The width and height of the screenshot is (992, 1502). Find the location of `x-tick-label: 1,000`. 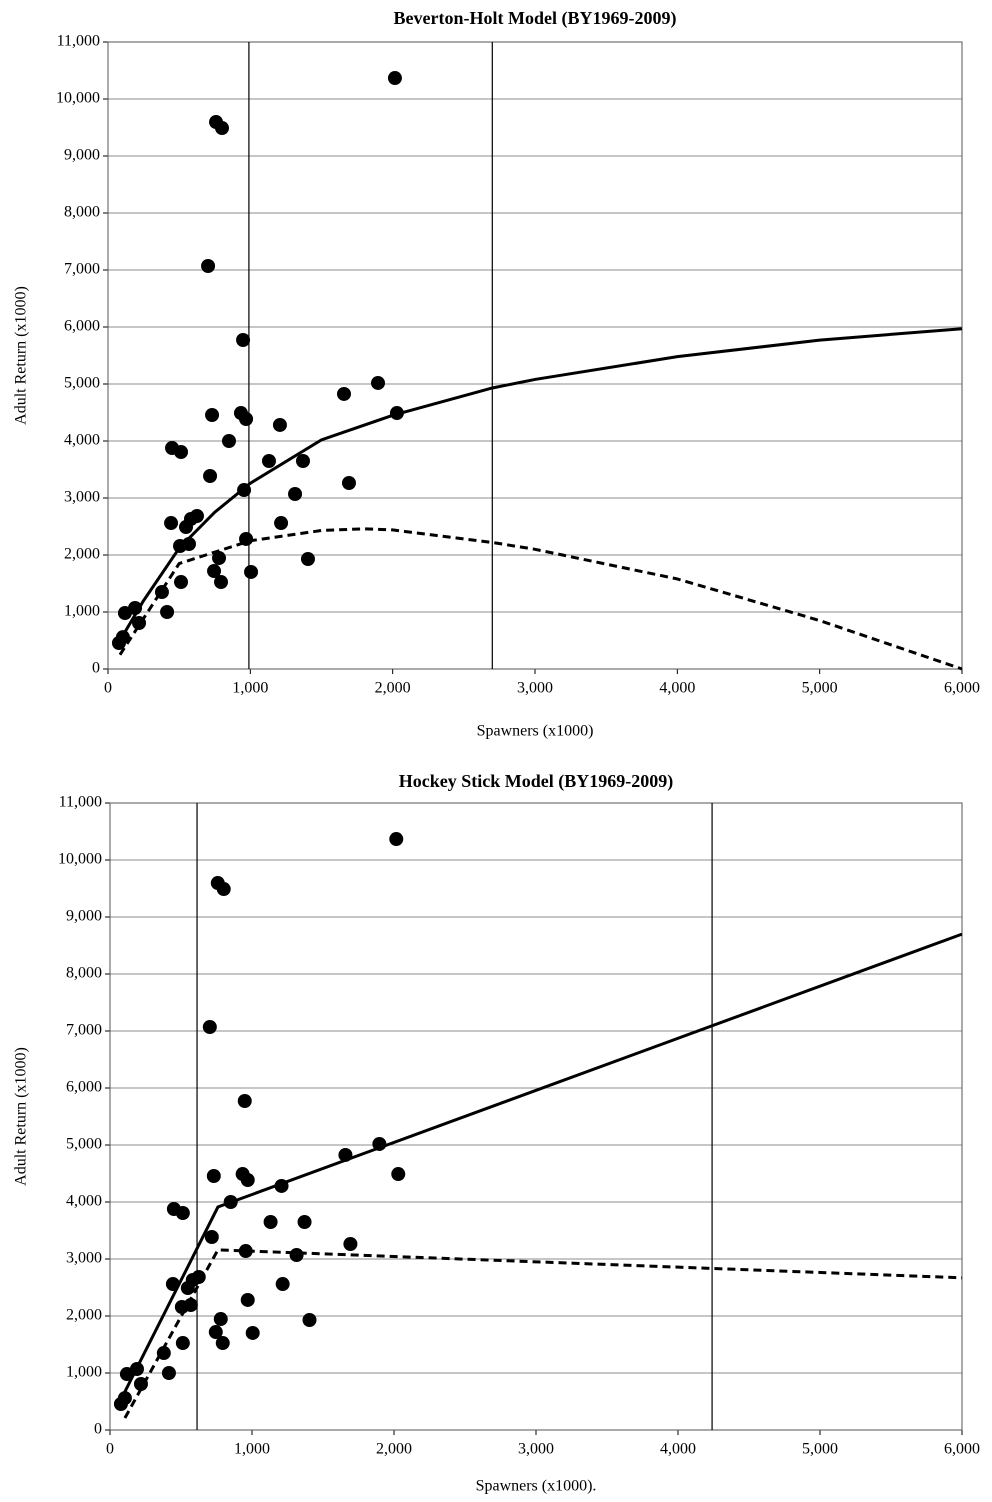

x-tick-label: 1,000 is located at coordinates (250, 688).